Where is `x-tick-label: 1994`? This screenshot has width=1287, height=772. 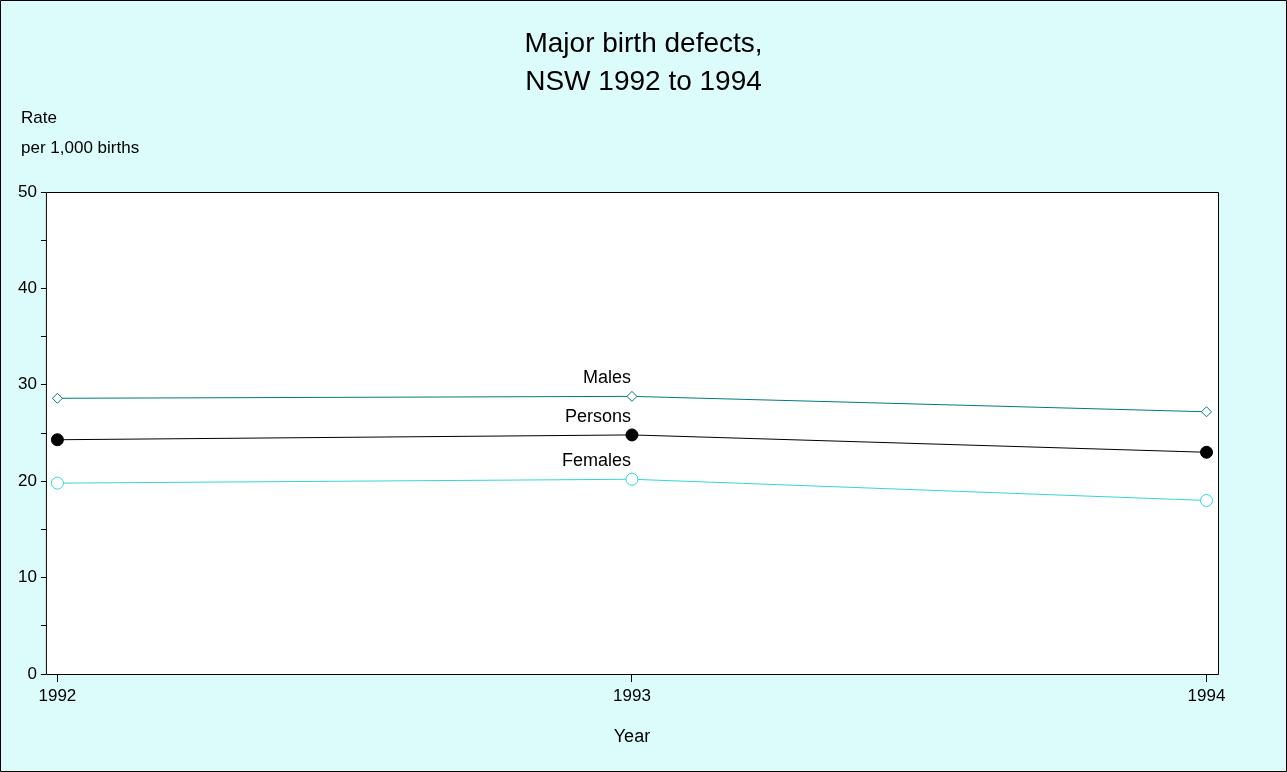 x-tick-label: 1994 is located at coordinates (1206, 695).